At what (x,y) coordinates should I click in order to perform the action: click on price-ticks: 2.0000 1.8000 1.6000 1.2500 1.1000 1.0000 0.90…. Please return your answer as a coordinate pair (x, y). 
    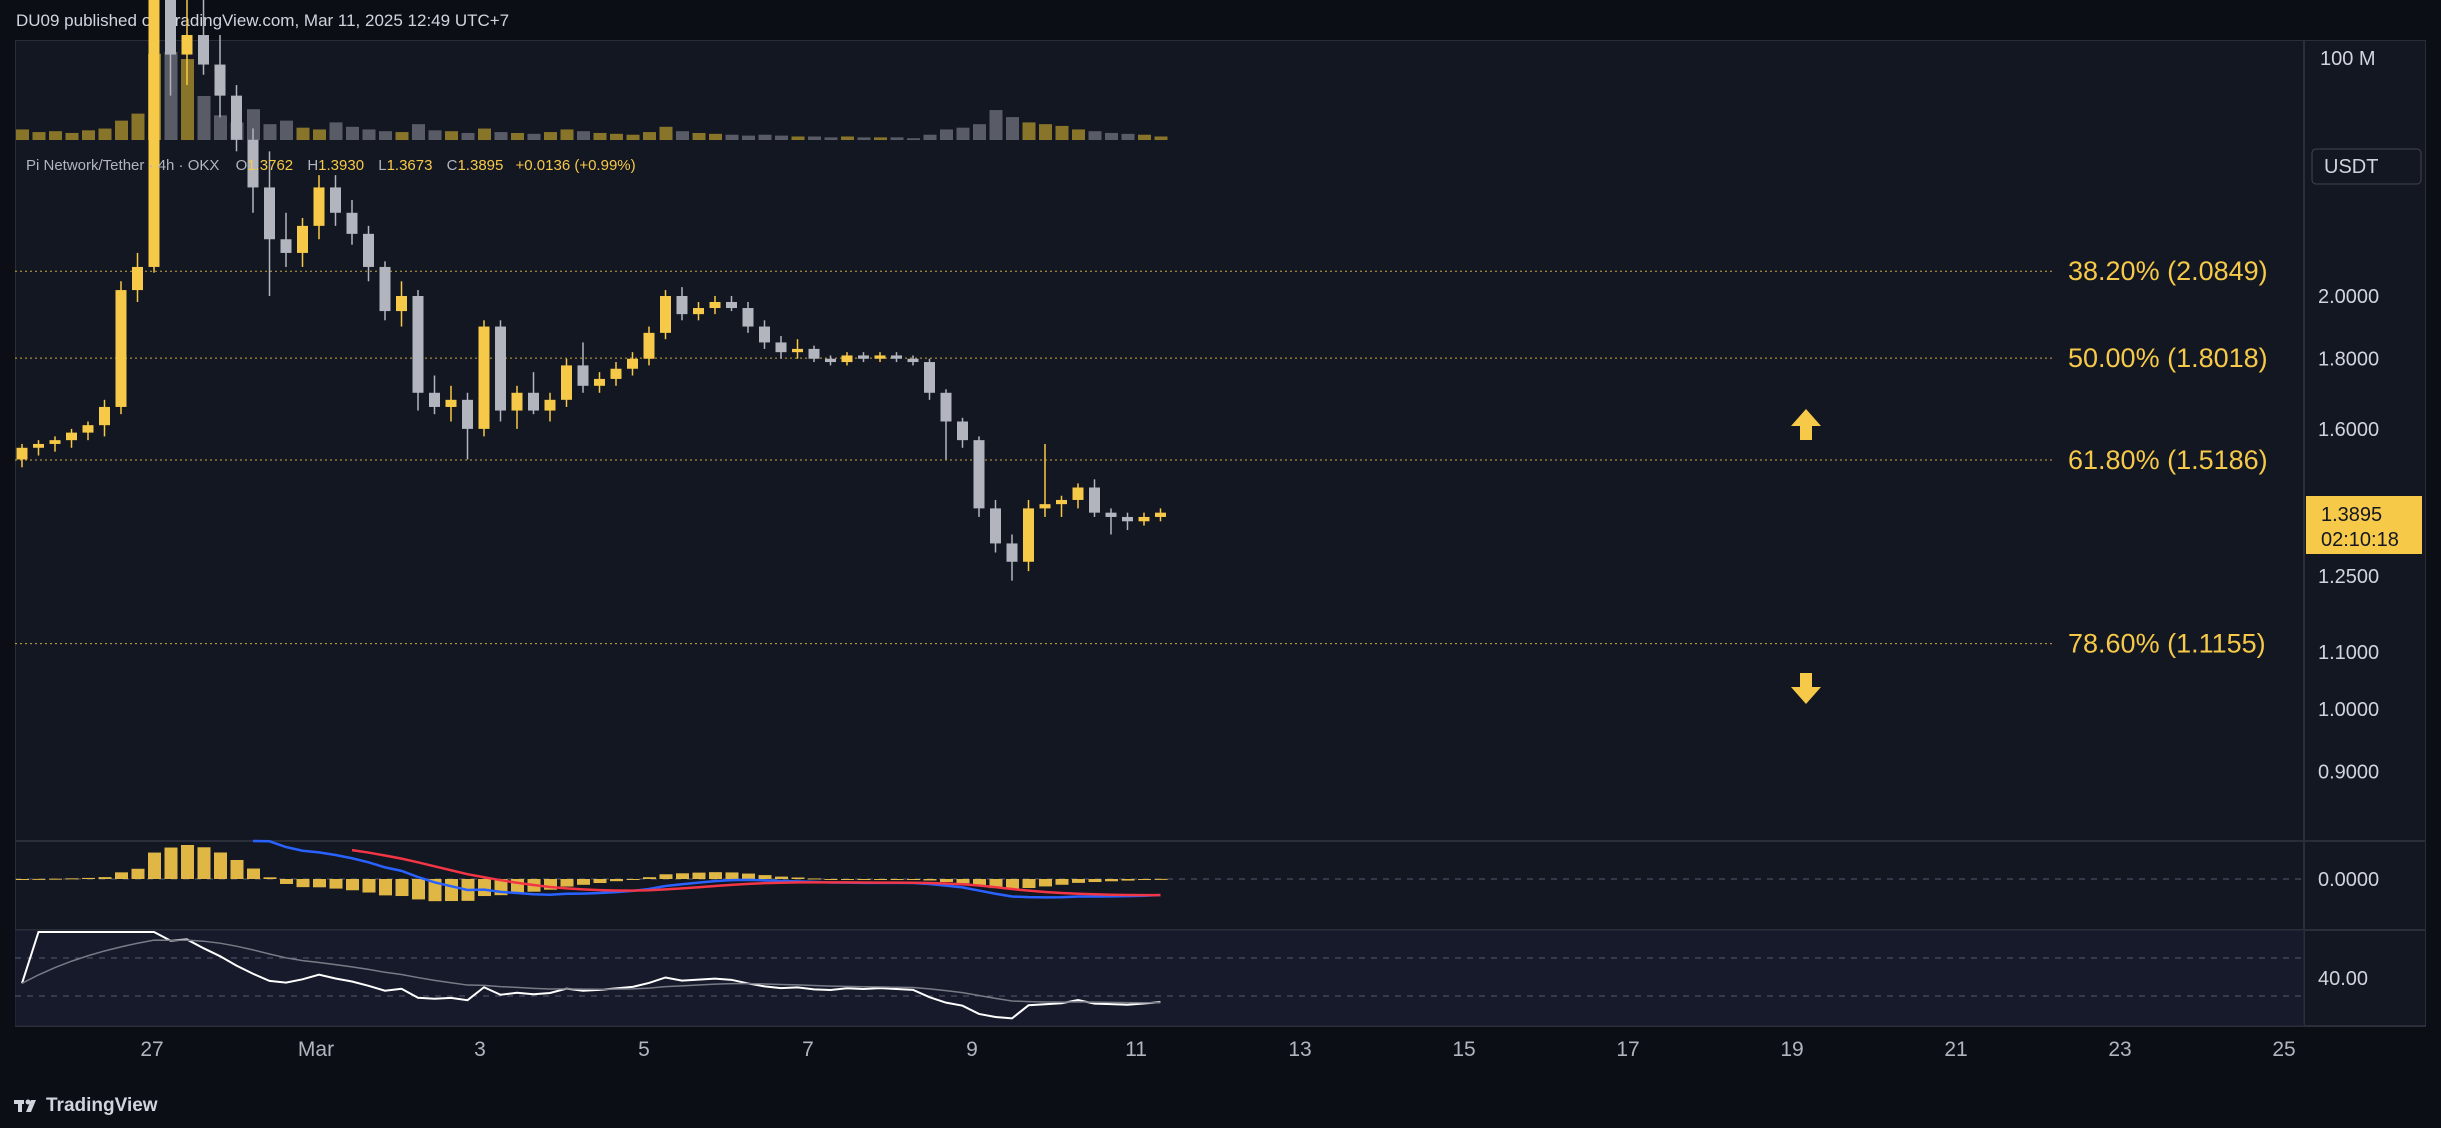
    Looking at the image, I should click on (2348, 534).